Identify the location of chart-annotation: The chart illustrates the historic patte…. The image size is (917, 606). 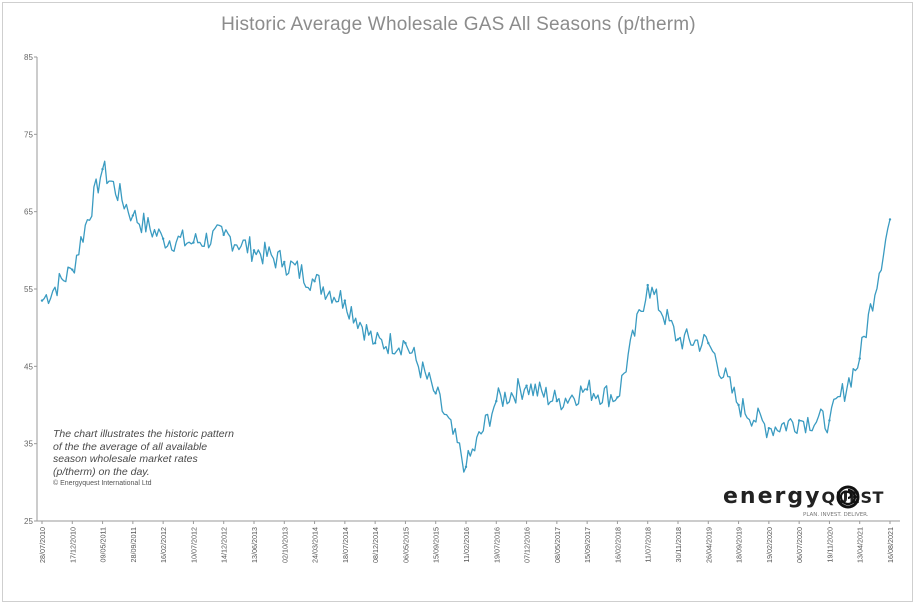
(183, 458).